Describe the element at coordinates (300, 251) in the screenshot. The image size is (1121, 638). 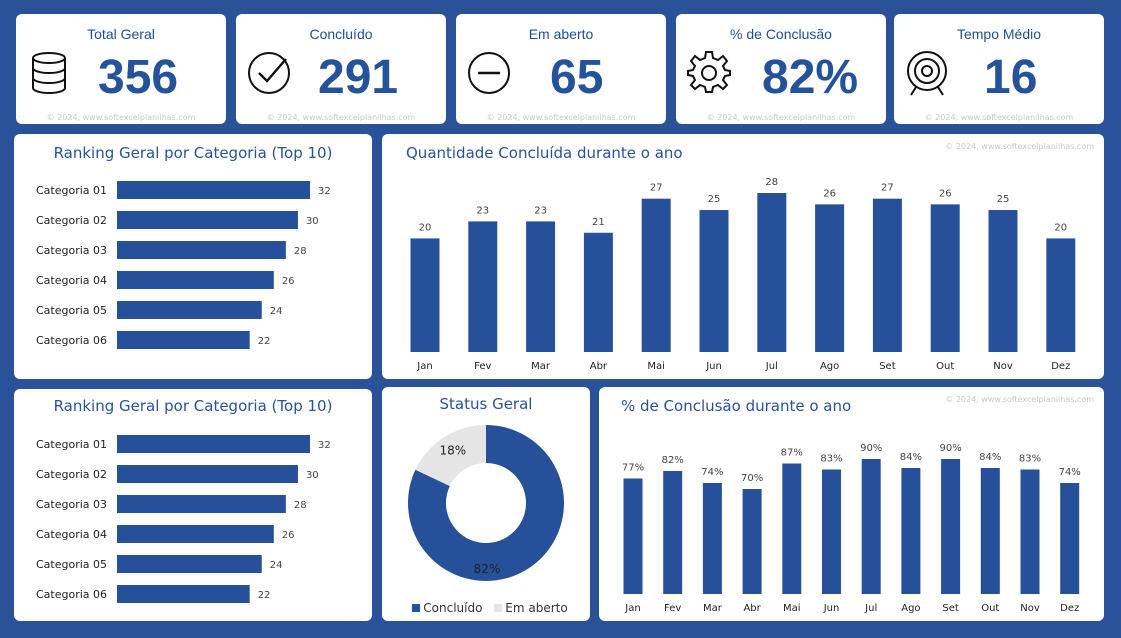
I see `ranking-value-label: 28` at that location.